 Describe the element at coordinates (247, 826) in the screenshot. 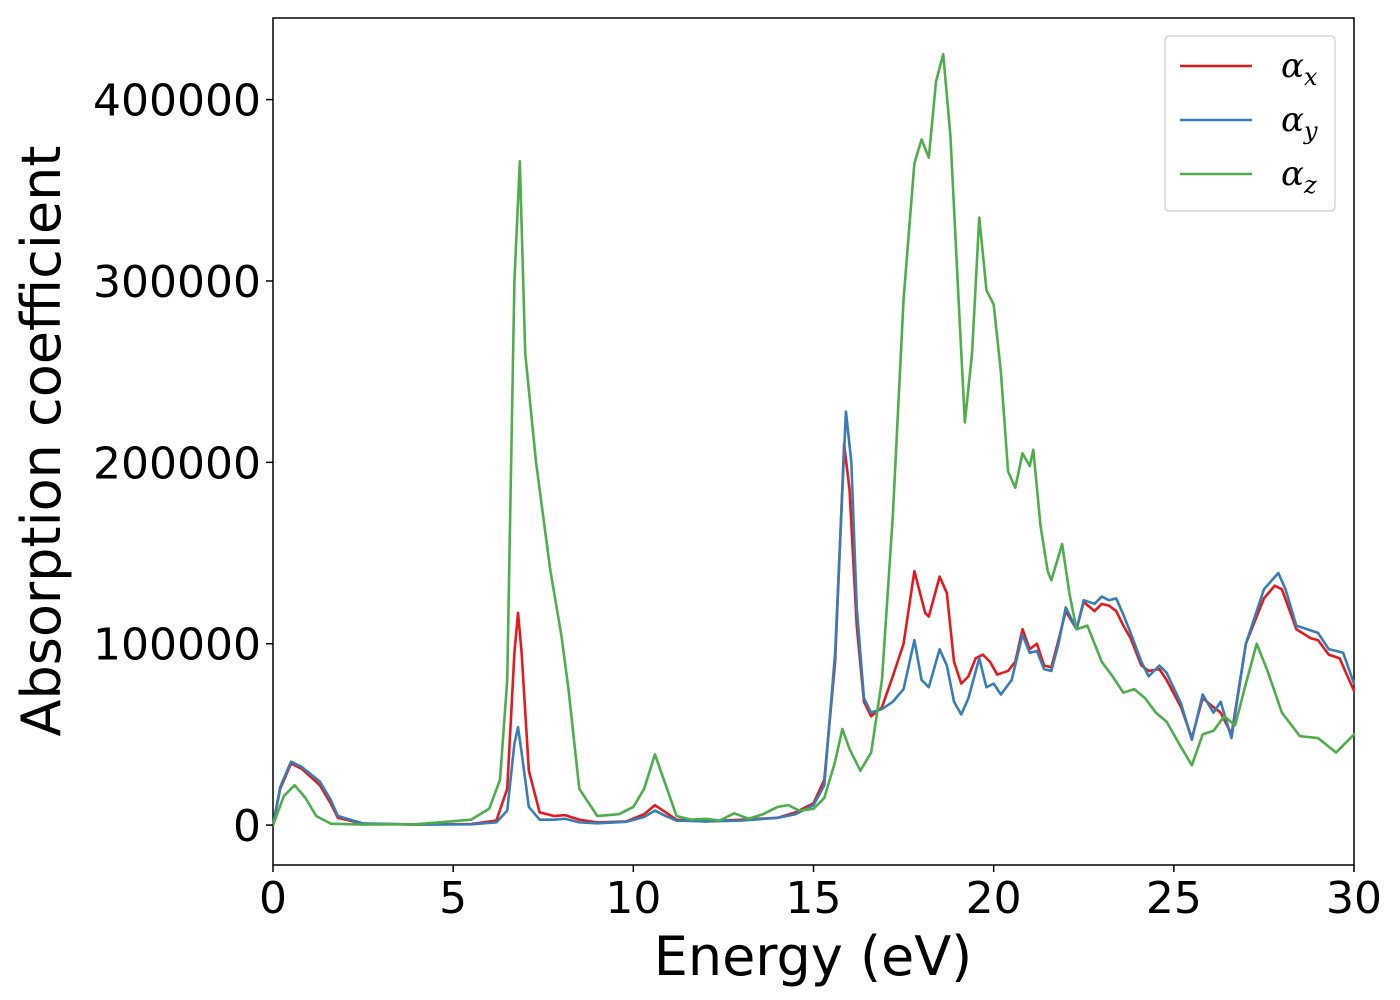

I see `y-tick-label: 0` at that location.